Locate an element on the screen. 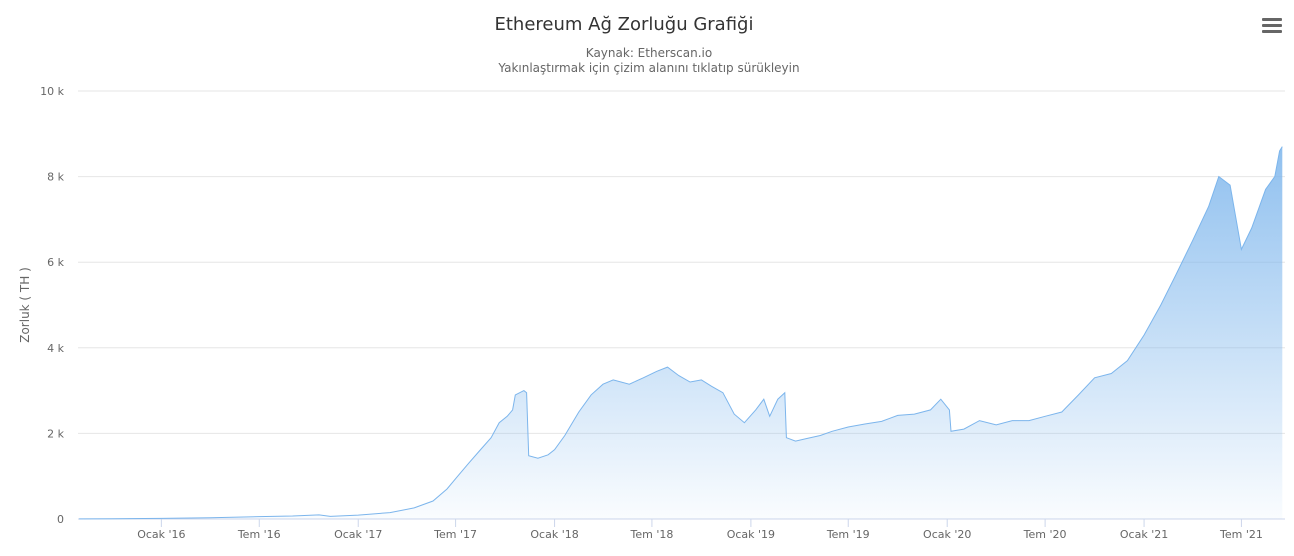 This screenshot has width=1294, height=556. subtitle-source: Kaynak: Etherscan.io is located at coordinates (649, 53).